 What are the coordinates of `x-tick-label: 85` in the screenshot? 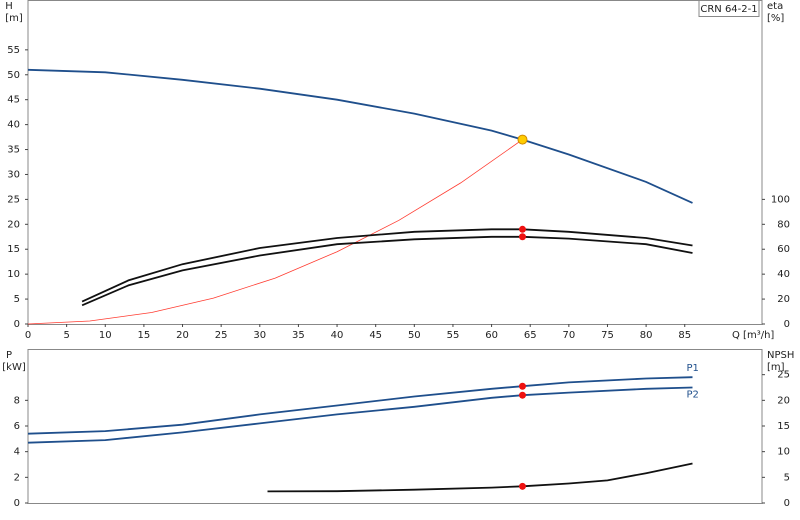 It's located at (684, 335).